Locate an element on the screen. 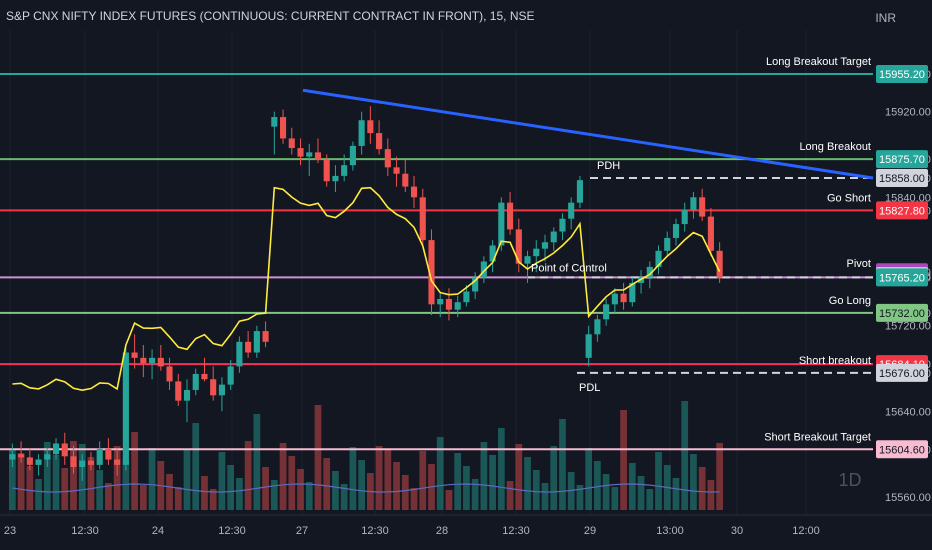 Image resolution: width=932 pixels, height=550 pixels. trendline is located at coordinates (588, 134).